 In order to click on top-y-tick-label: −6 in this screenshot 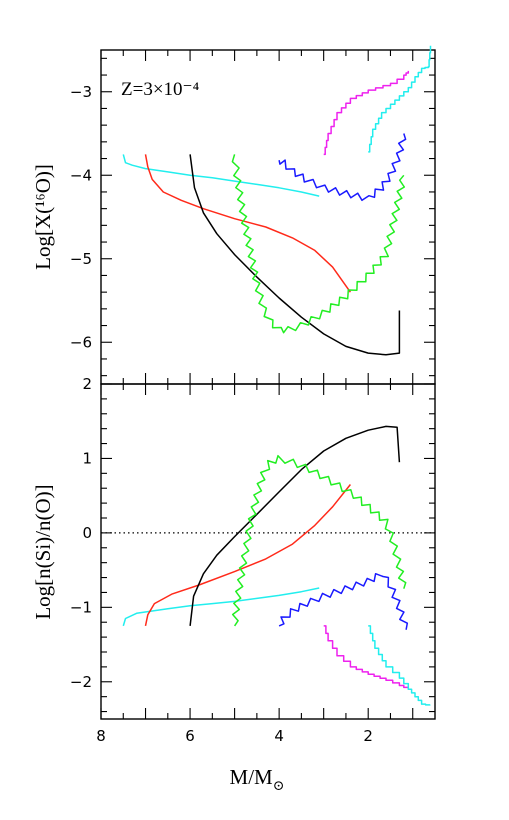, I will do `click(81, 342)`.